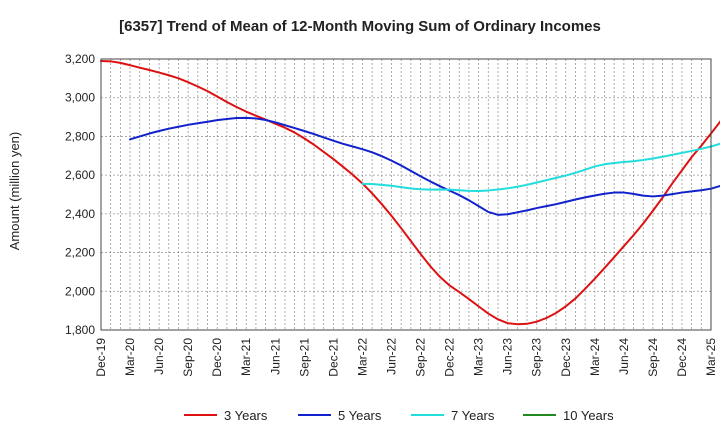  What do you see at coordinates (80, 175) in the screenshot?
I see `y-tick-label: 2,600` at bounding box center [80, 175].